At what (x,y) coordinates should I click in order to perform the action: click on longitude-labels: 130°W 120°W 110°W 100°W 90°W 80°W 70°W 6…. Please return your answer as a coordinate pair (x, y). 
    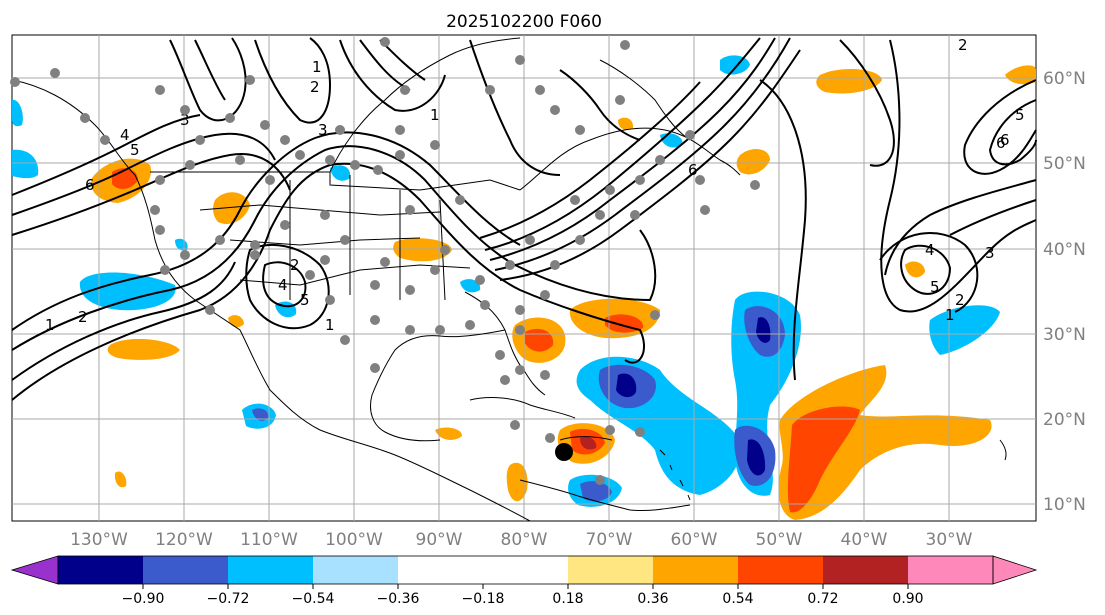
    Looking at the image, I should click on (521, 540).